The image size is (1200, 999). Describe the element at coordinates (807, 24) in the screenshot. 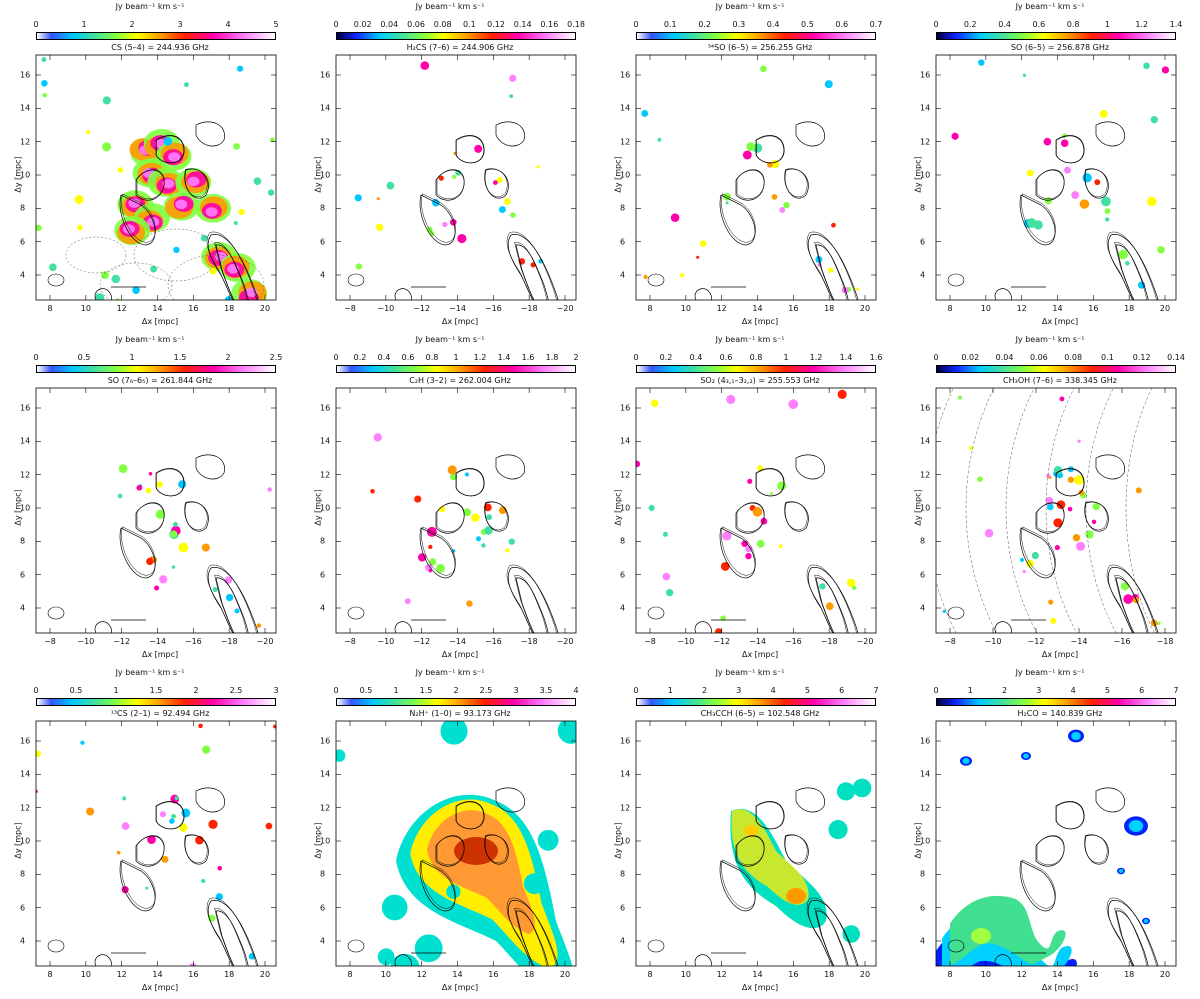

I see `colorbar-tick-label: 0.5` at that location.